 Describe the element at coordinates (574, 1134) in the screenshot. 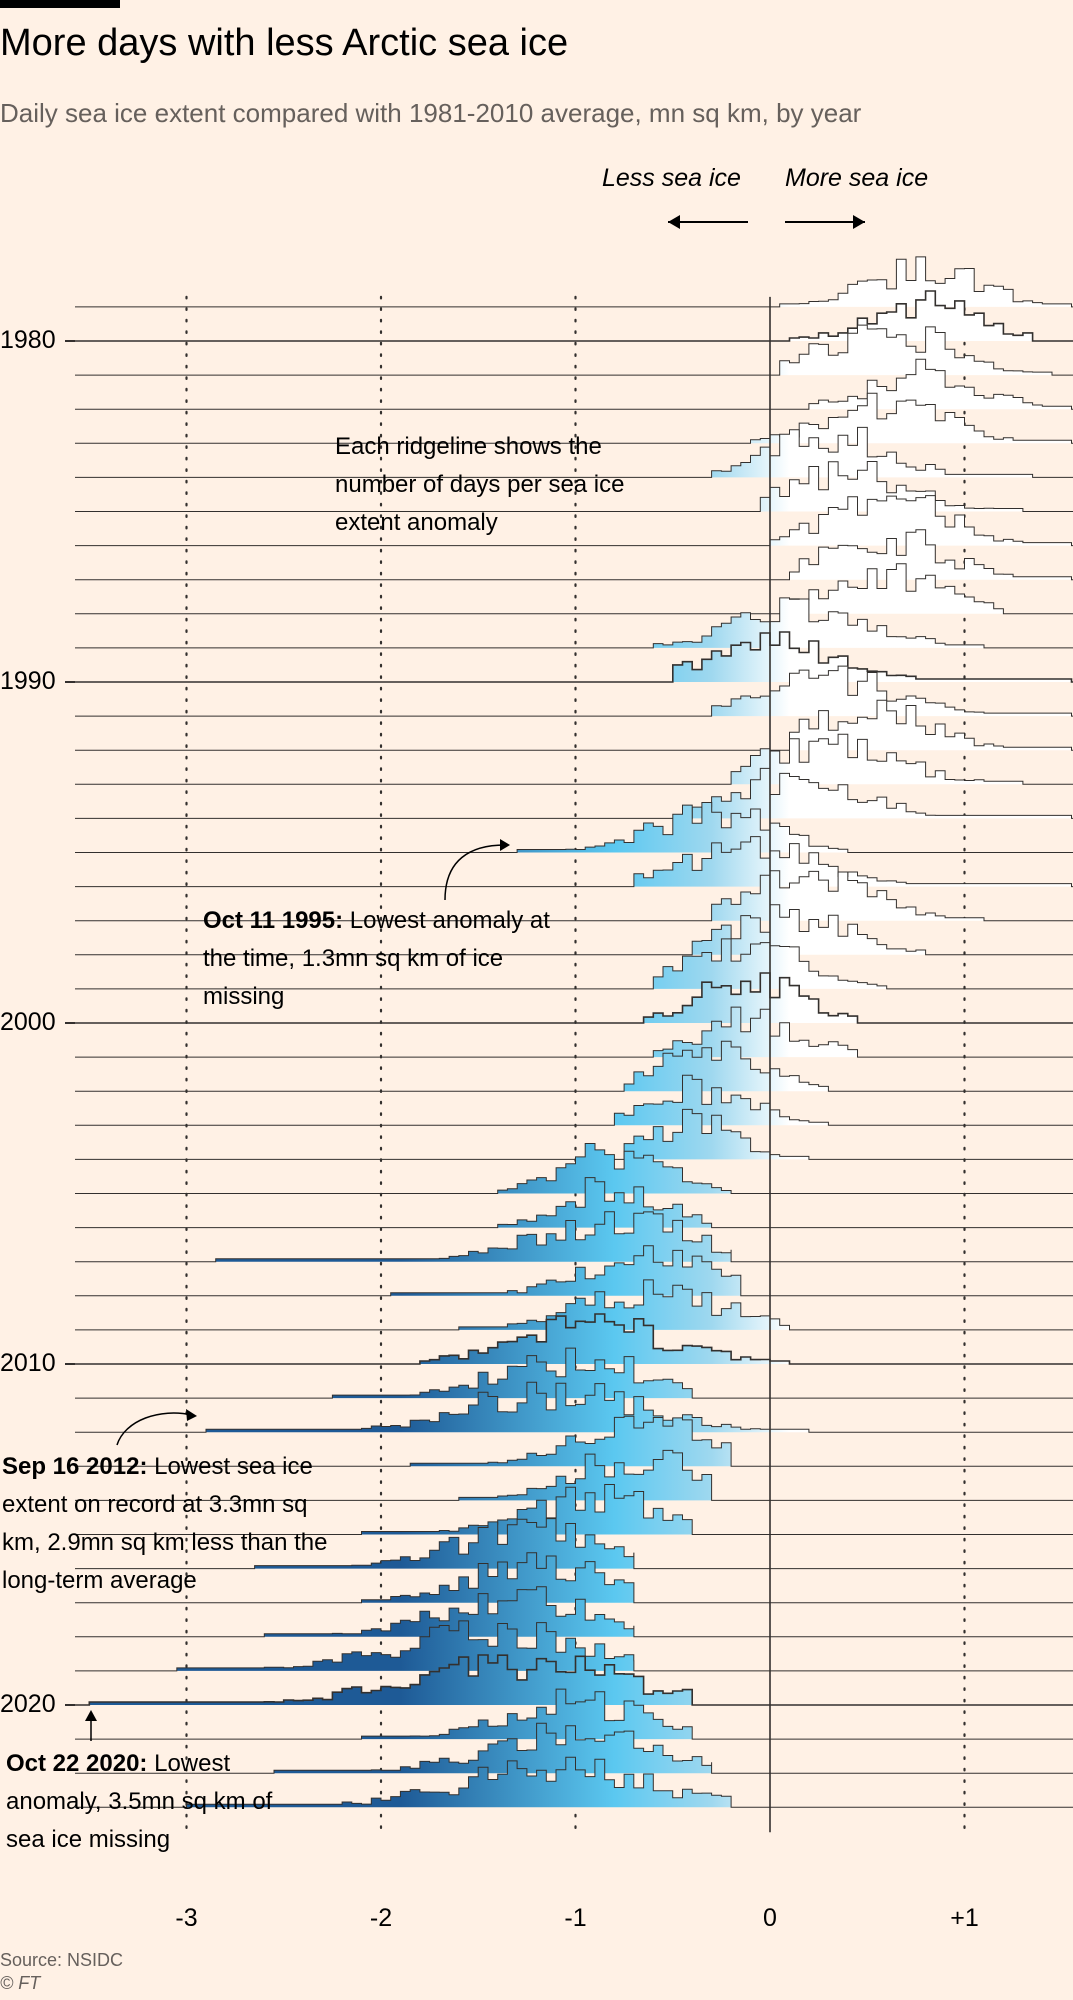

I see `ridge-2004` at that location.